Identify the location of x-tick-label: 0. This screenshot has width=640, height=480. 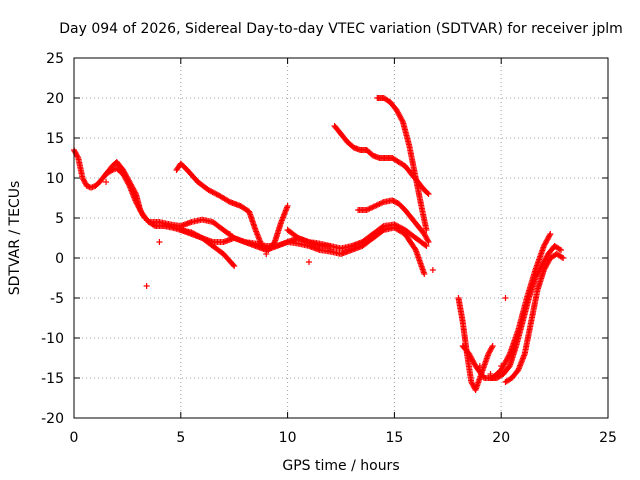
(74, 438).